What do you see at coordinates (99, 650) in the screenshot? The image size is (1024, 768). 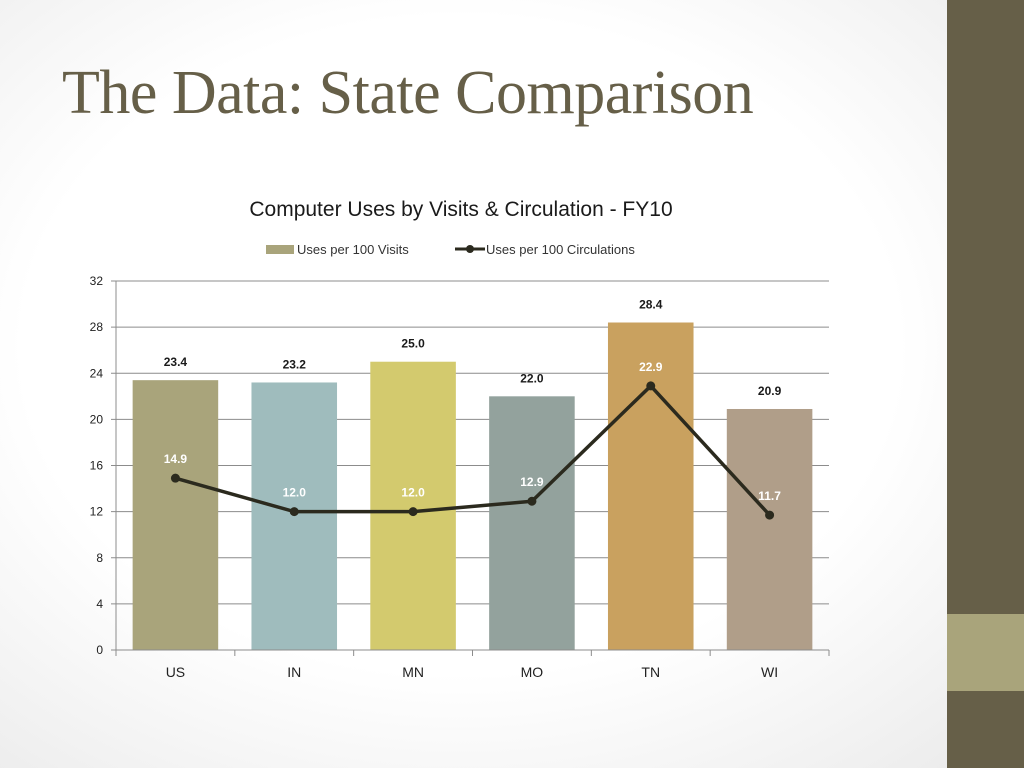 I see `y-tick-label: 0` at bounding box center [99, 650].